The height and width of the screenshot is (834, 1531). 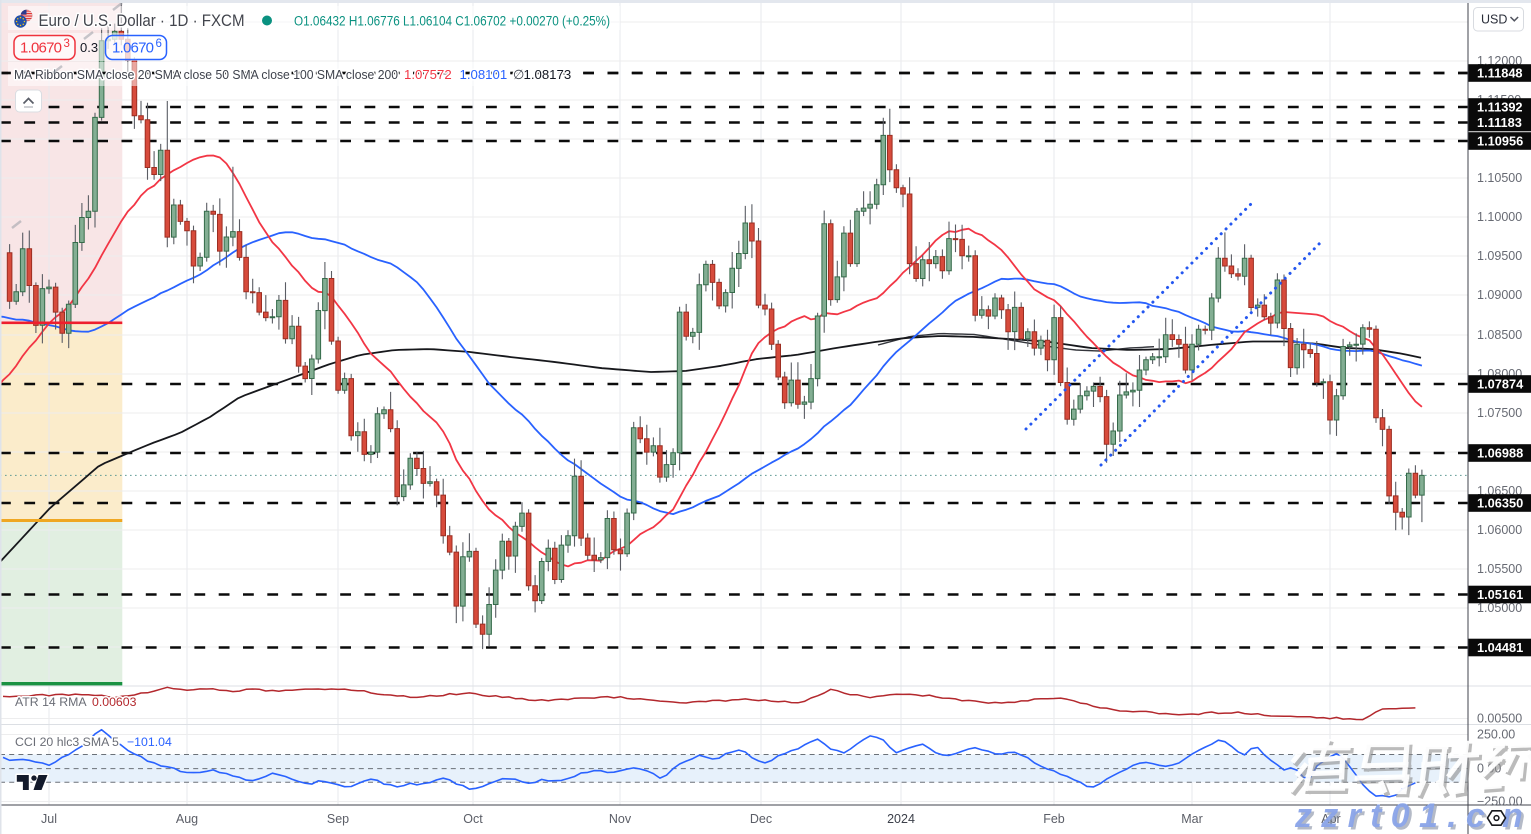 What do you see at coordinates (149, 742) in the screenshot?
I see `svg-text: −101.04` at bounding box center [149, 742].